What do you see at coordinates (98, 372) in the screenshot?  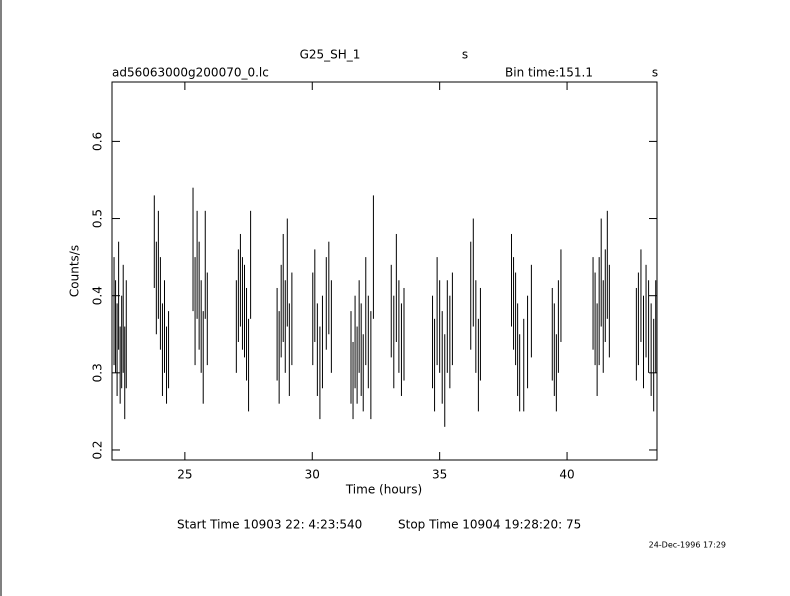 I see `y-tick-label: 0.3` at bounding box center [98, 372].